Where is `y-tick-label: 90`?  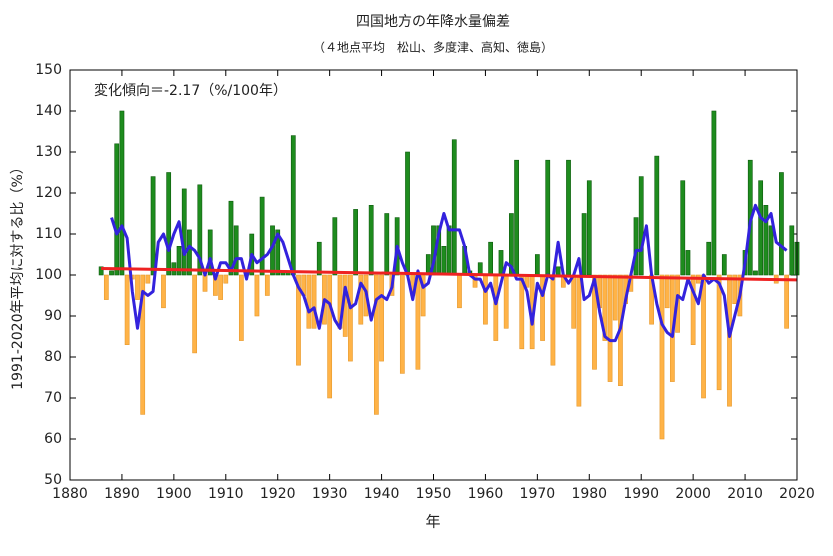
y-tick-label: 90 is located at coordinates (53, 316).